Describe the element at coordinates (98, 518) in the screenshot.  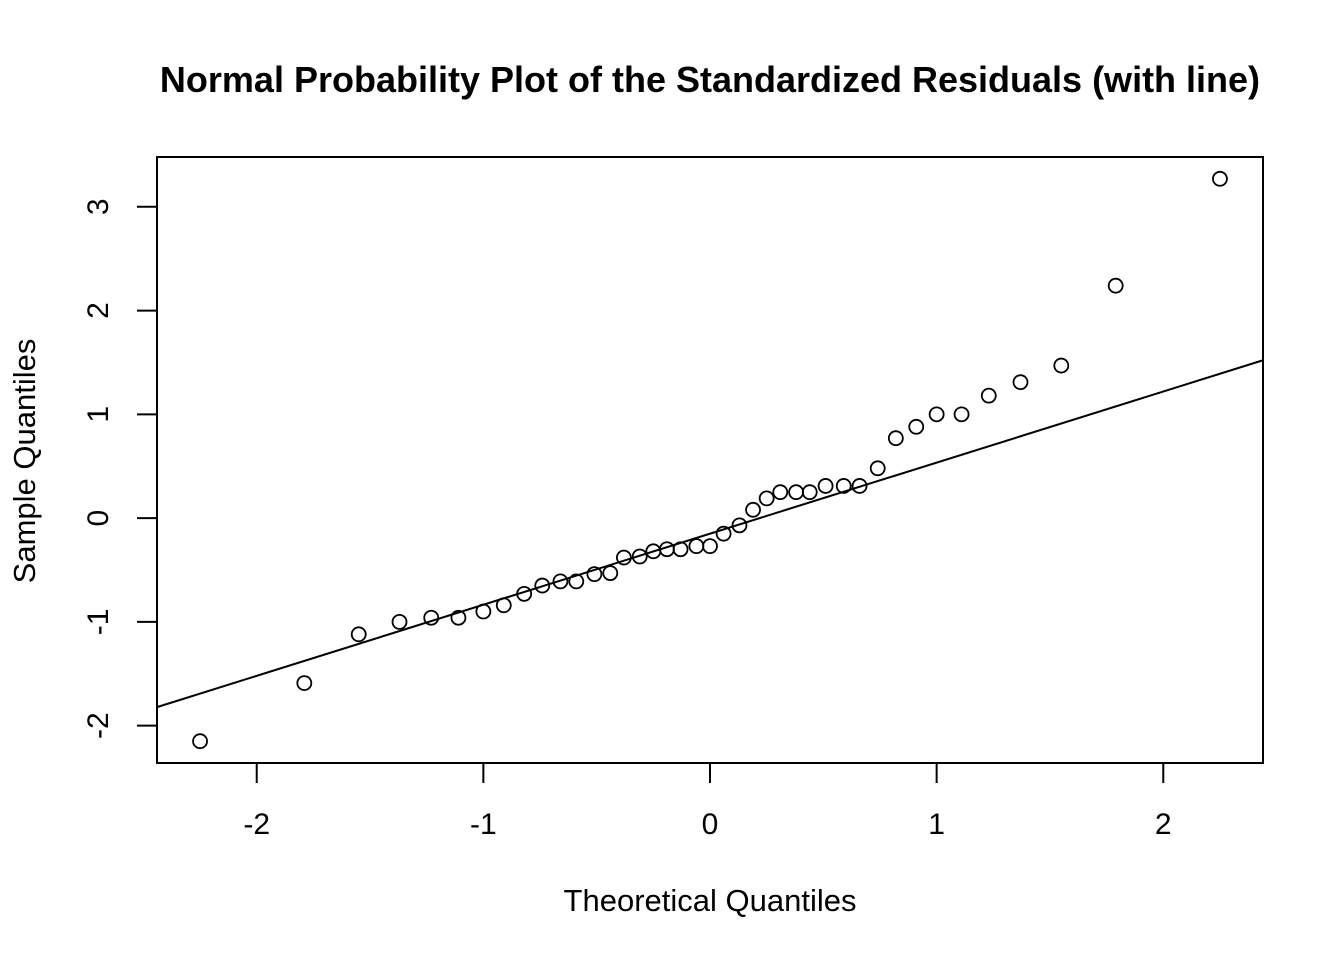
I see `y-tick-label: 0` at that location.